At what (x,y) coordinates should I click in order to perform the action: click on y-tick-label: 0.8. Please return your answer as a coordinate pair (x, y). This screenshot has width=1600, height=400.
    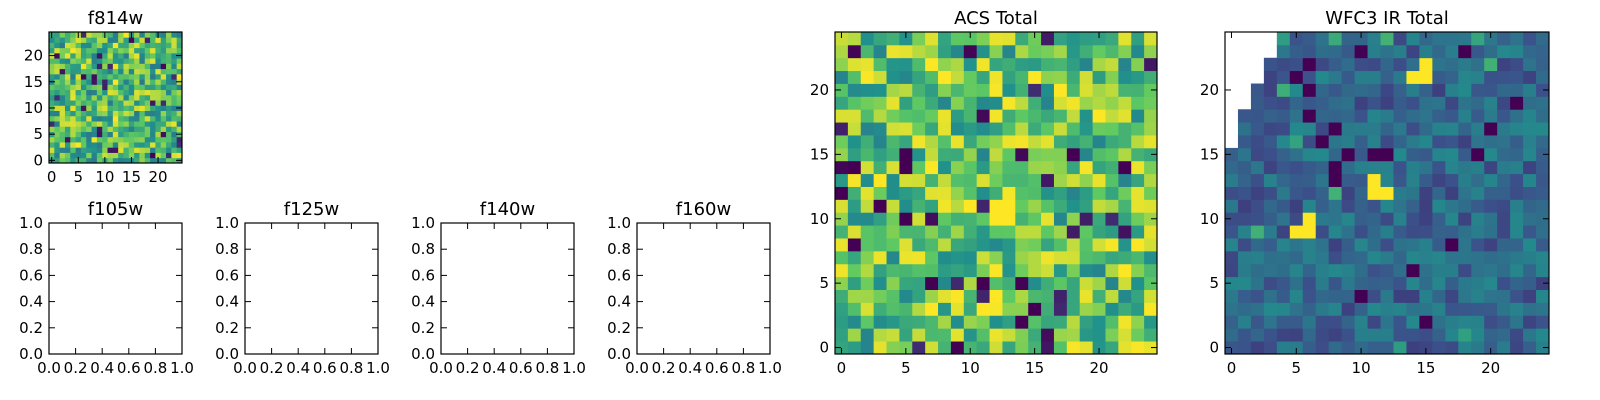
    Looking at the image, I should click on (31, 249).